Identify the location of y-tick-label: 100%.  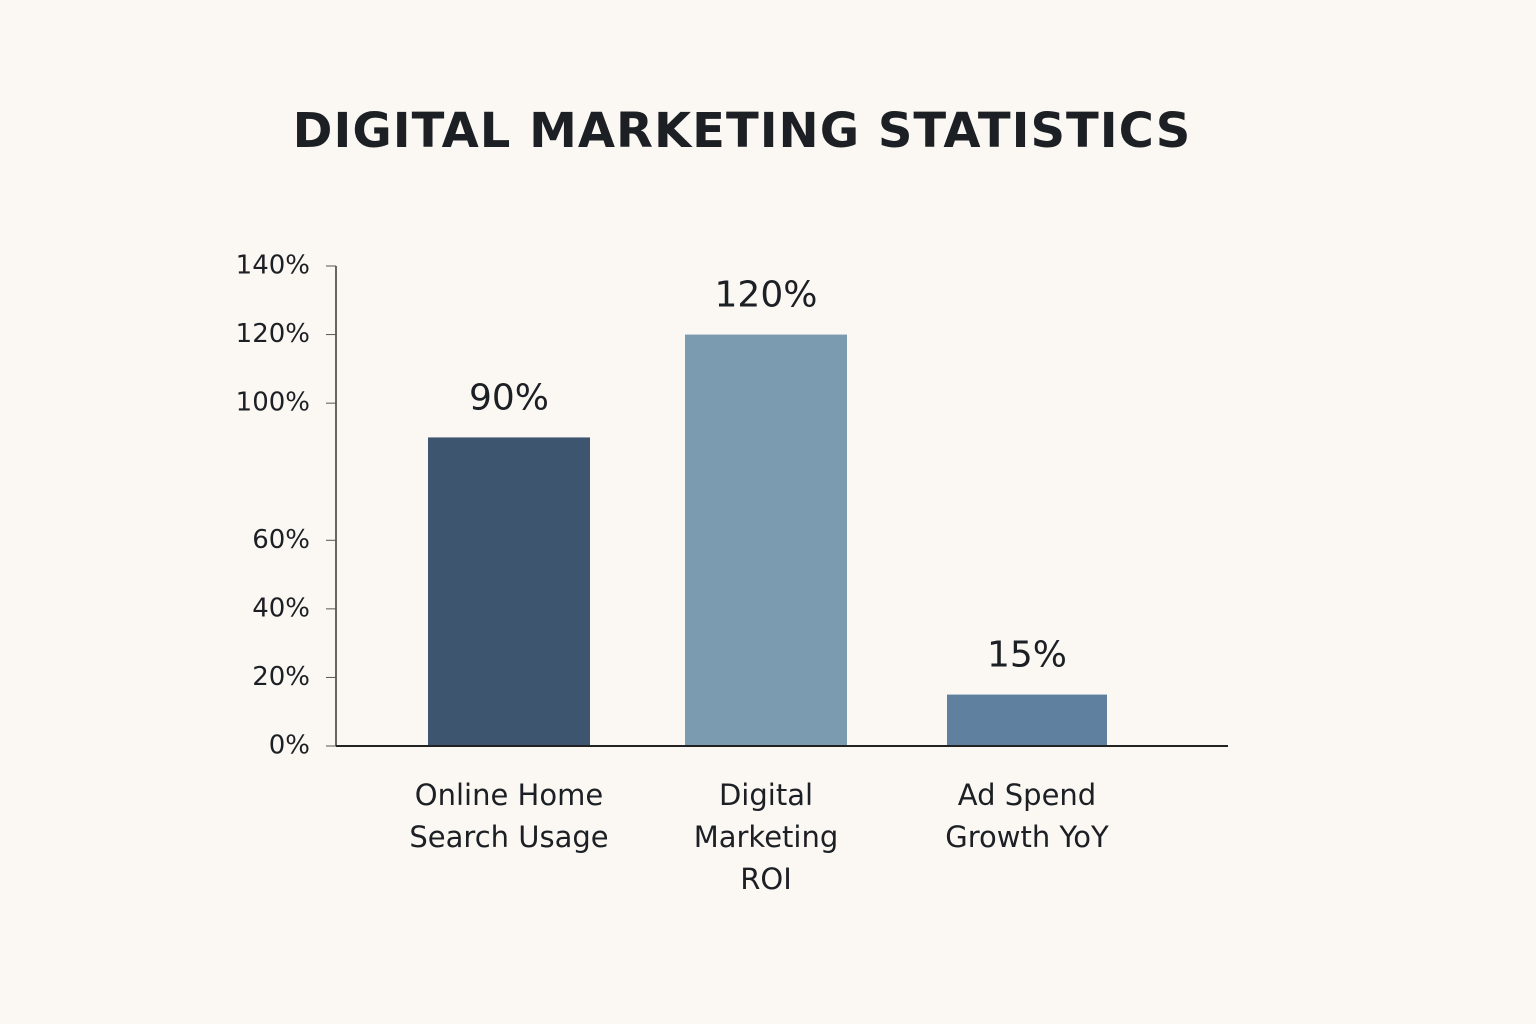
(273, 403).